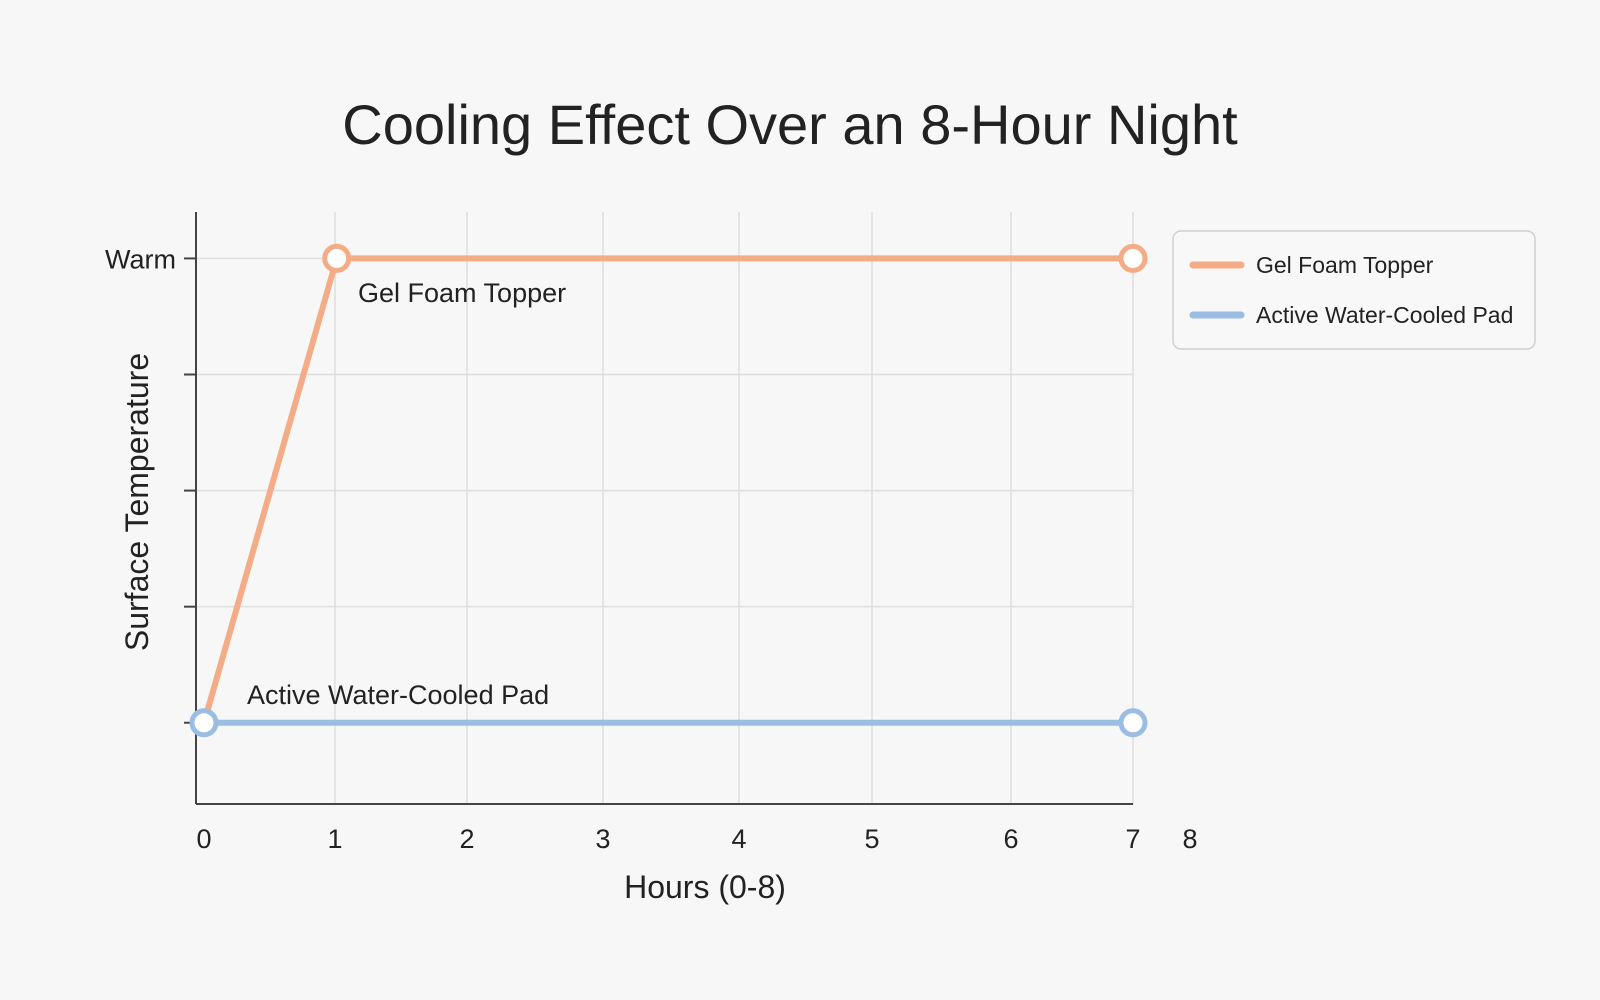 The height and width of the screenshot is (1000, 1600). I want to click on x-ticks: 0 1 2 3 4 5 6 7 8, so click(696, 839).